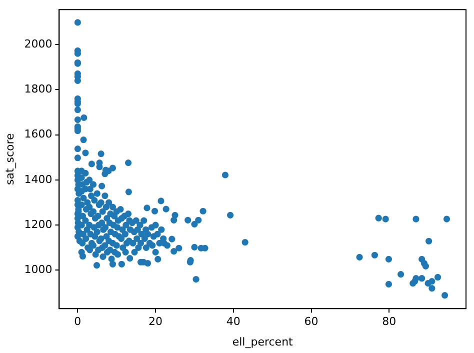  I want to click on y-tick-label: 1400, so click(38, 179).